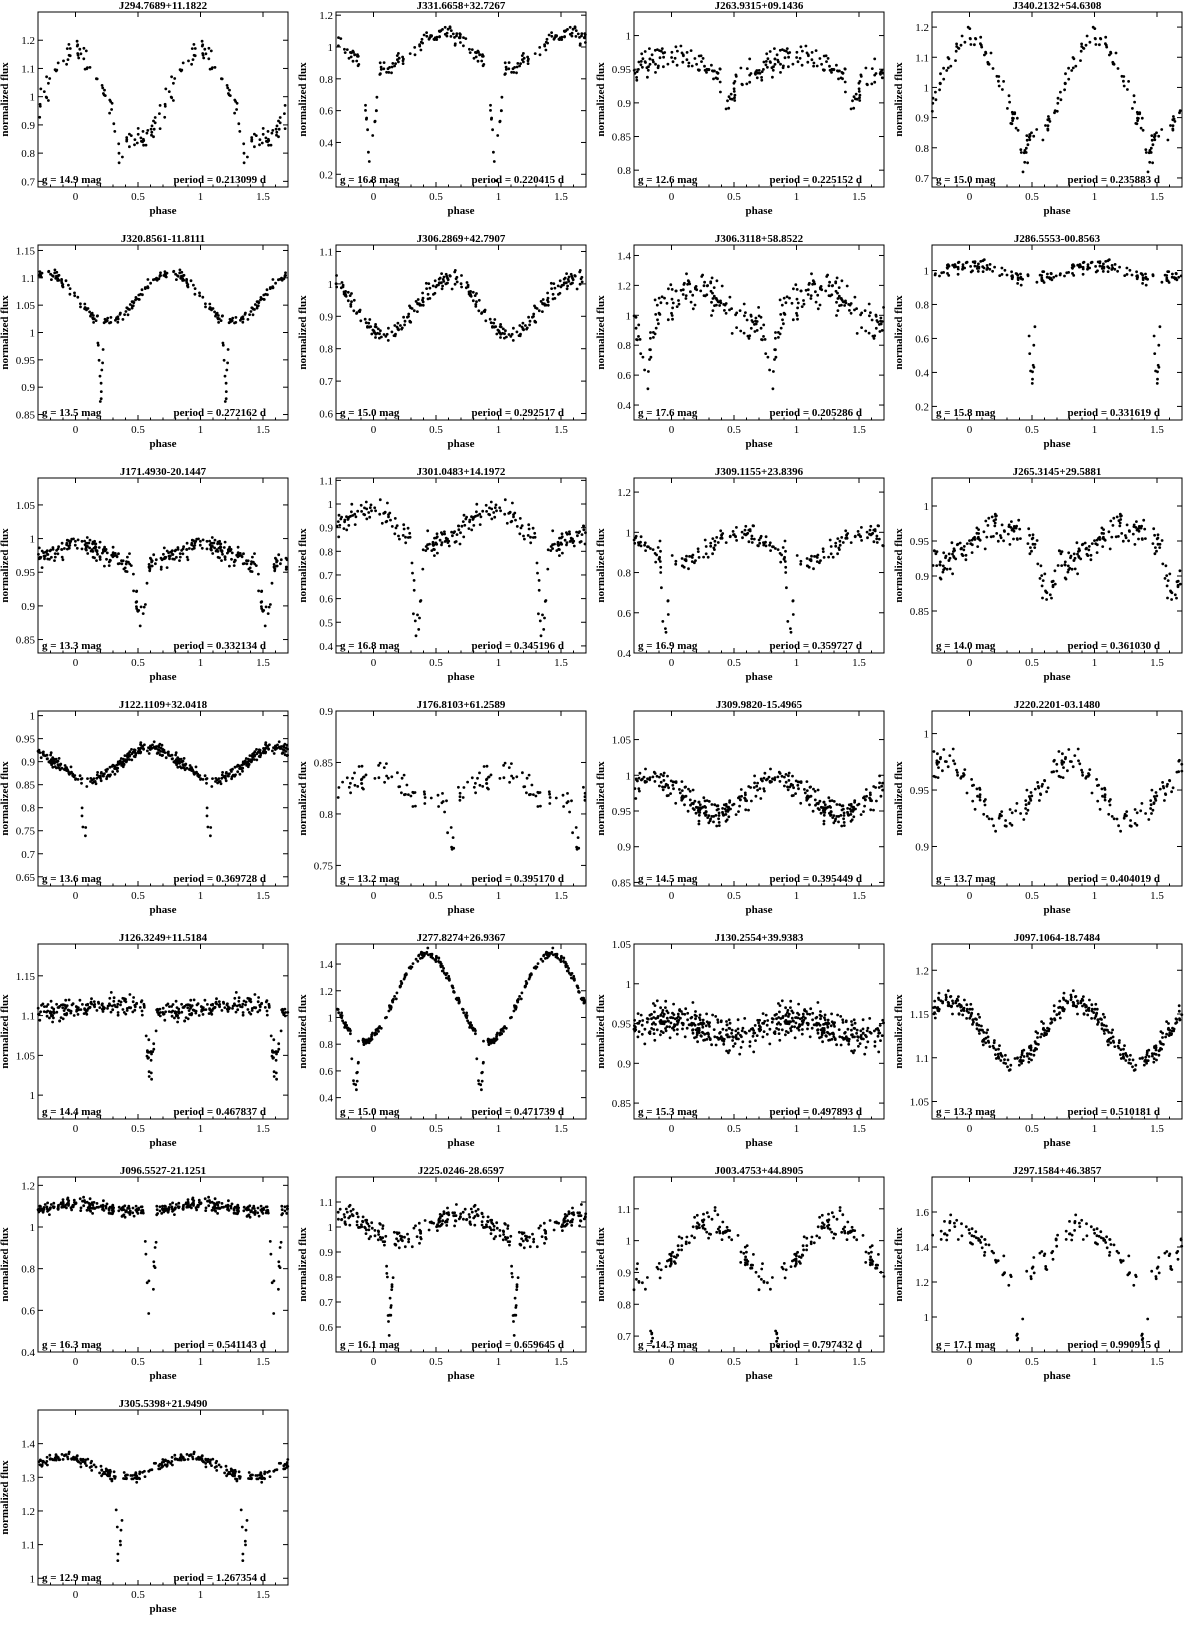  Describe the element at coordinates (26, 361) in the screenshot. I see `y-tick-label: 0.95` at that location.